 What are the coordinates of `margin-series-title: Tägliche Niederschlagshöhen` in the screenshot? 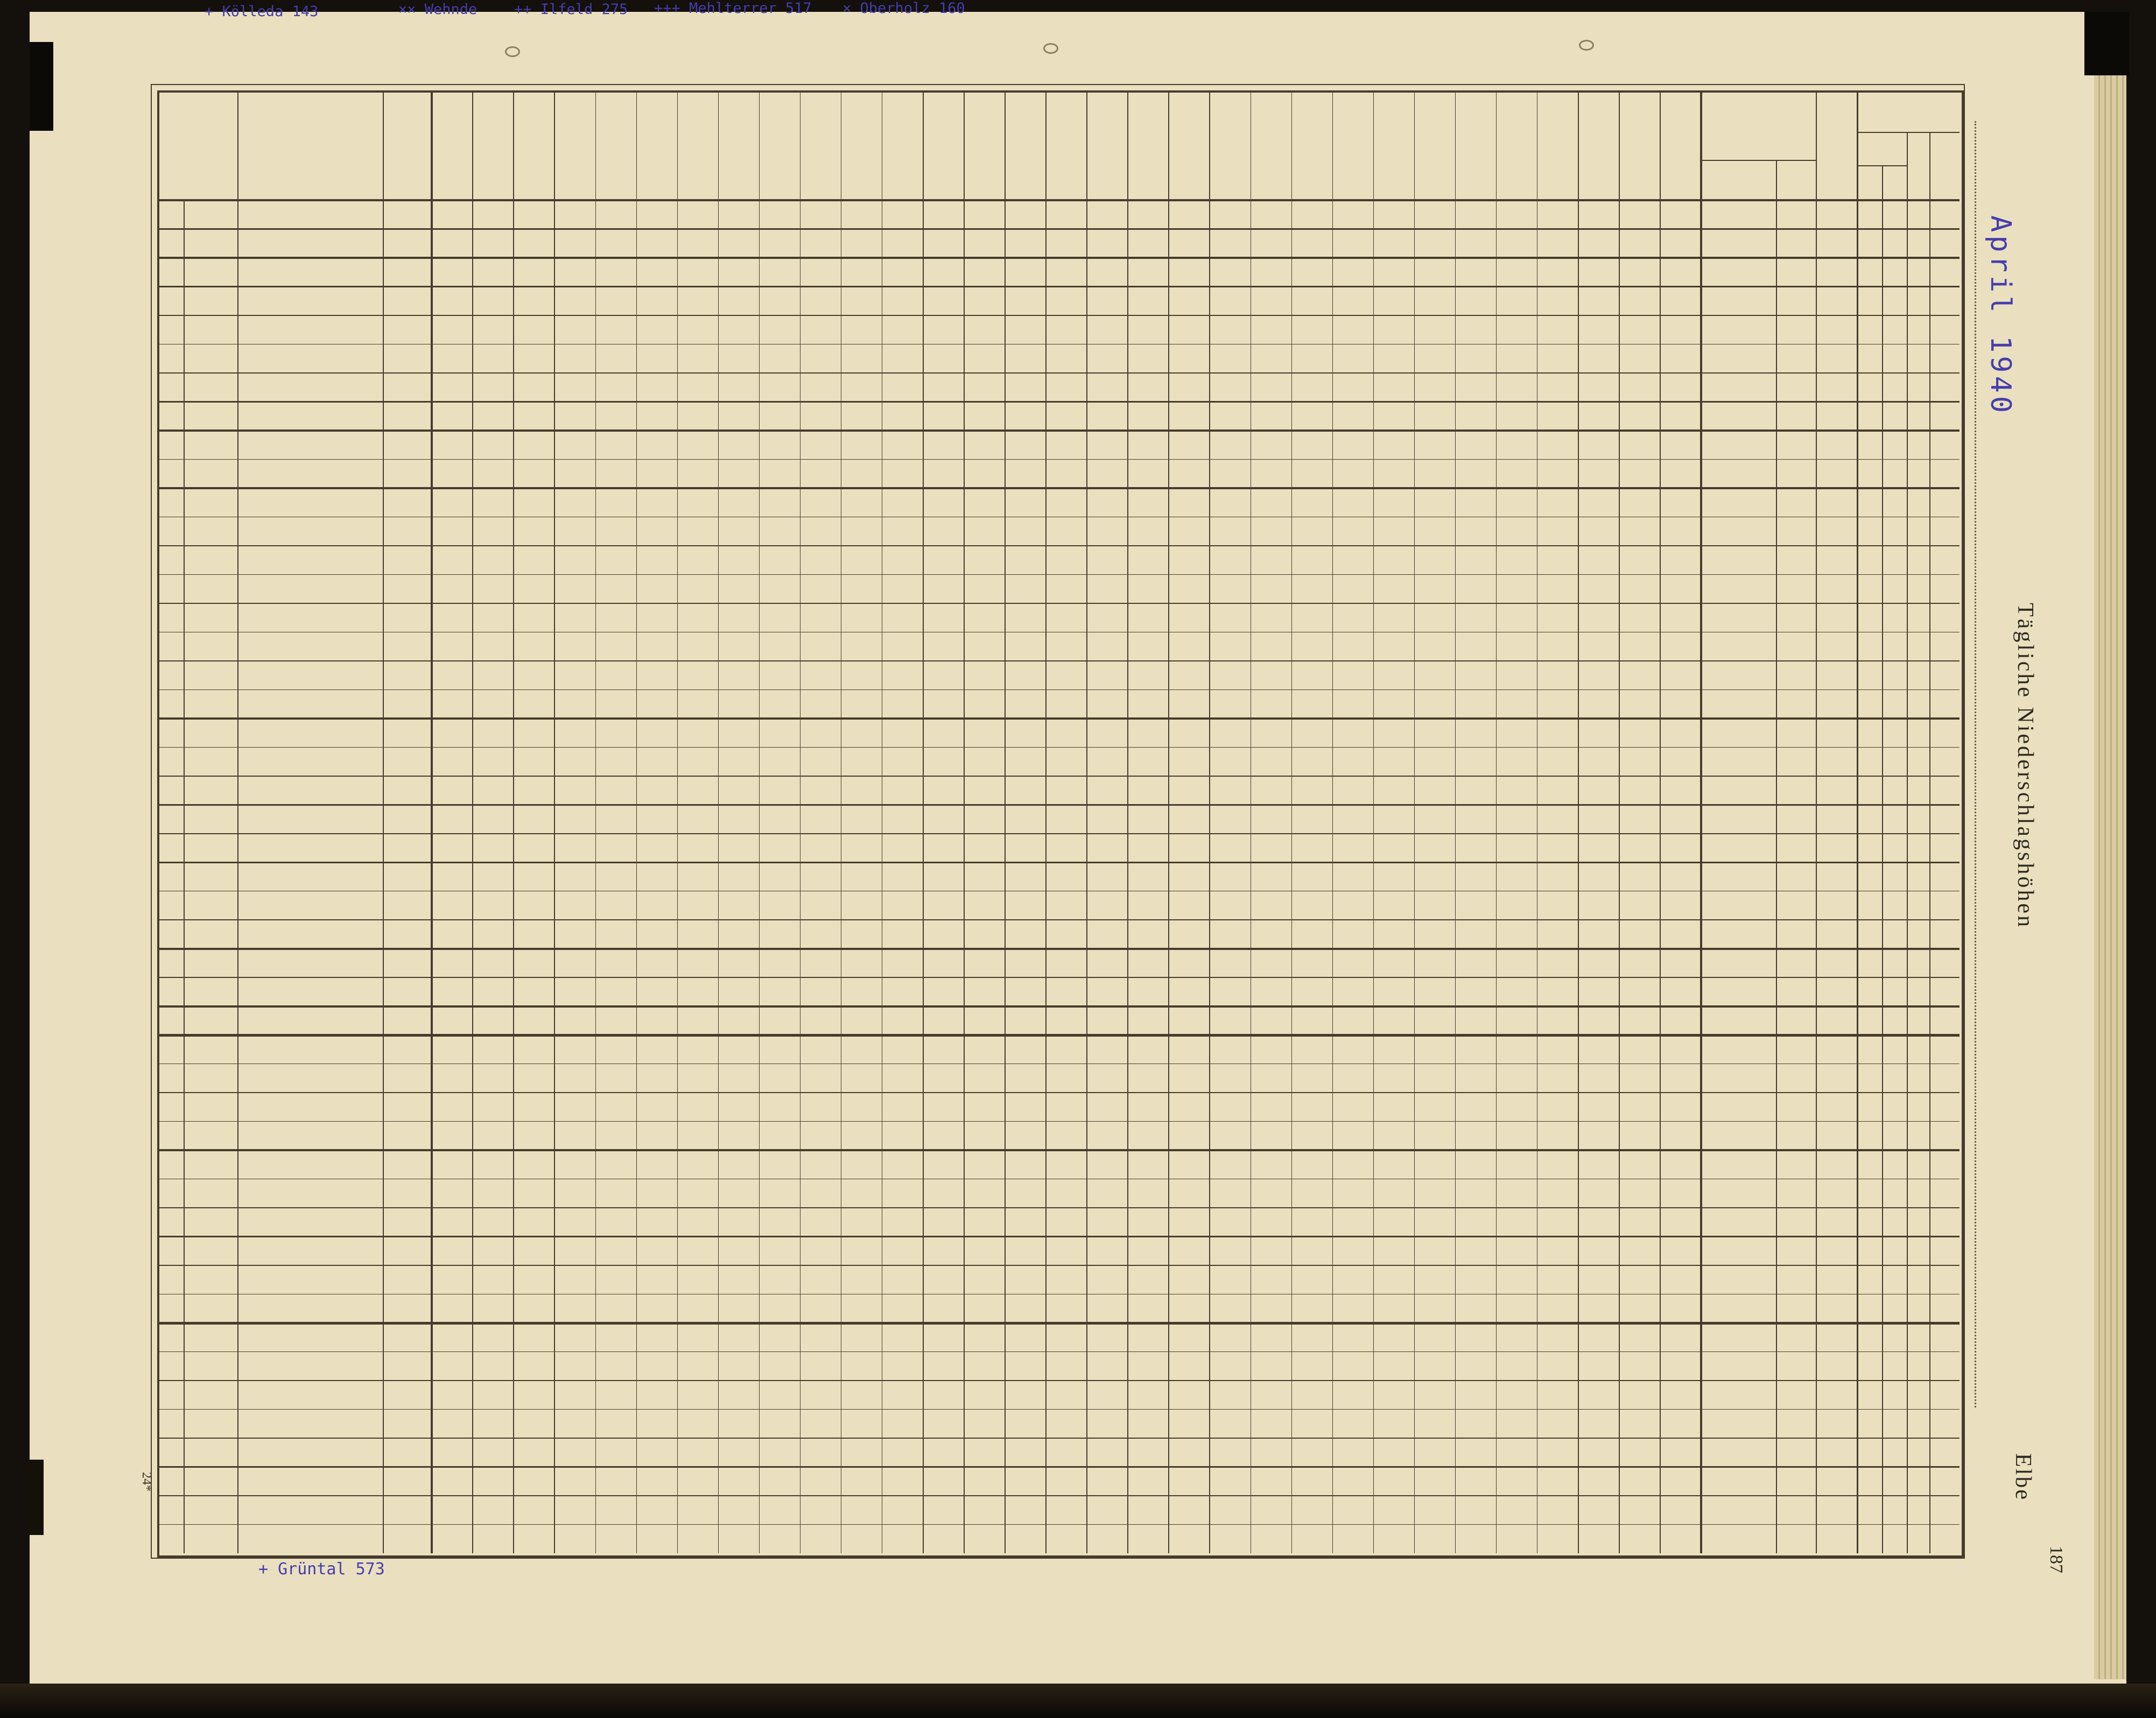 It's located at (2025, 766).